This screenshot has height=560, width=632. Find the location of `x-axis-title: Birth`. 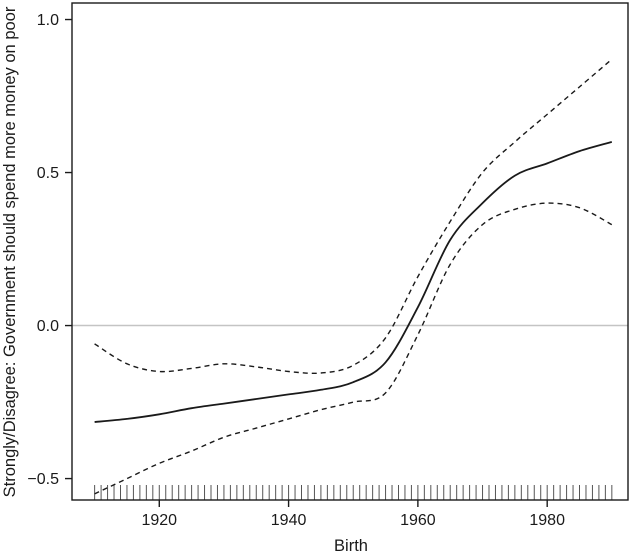

x-axis-title: Birth is located at coordinates (351, 546).